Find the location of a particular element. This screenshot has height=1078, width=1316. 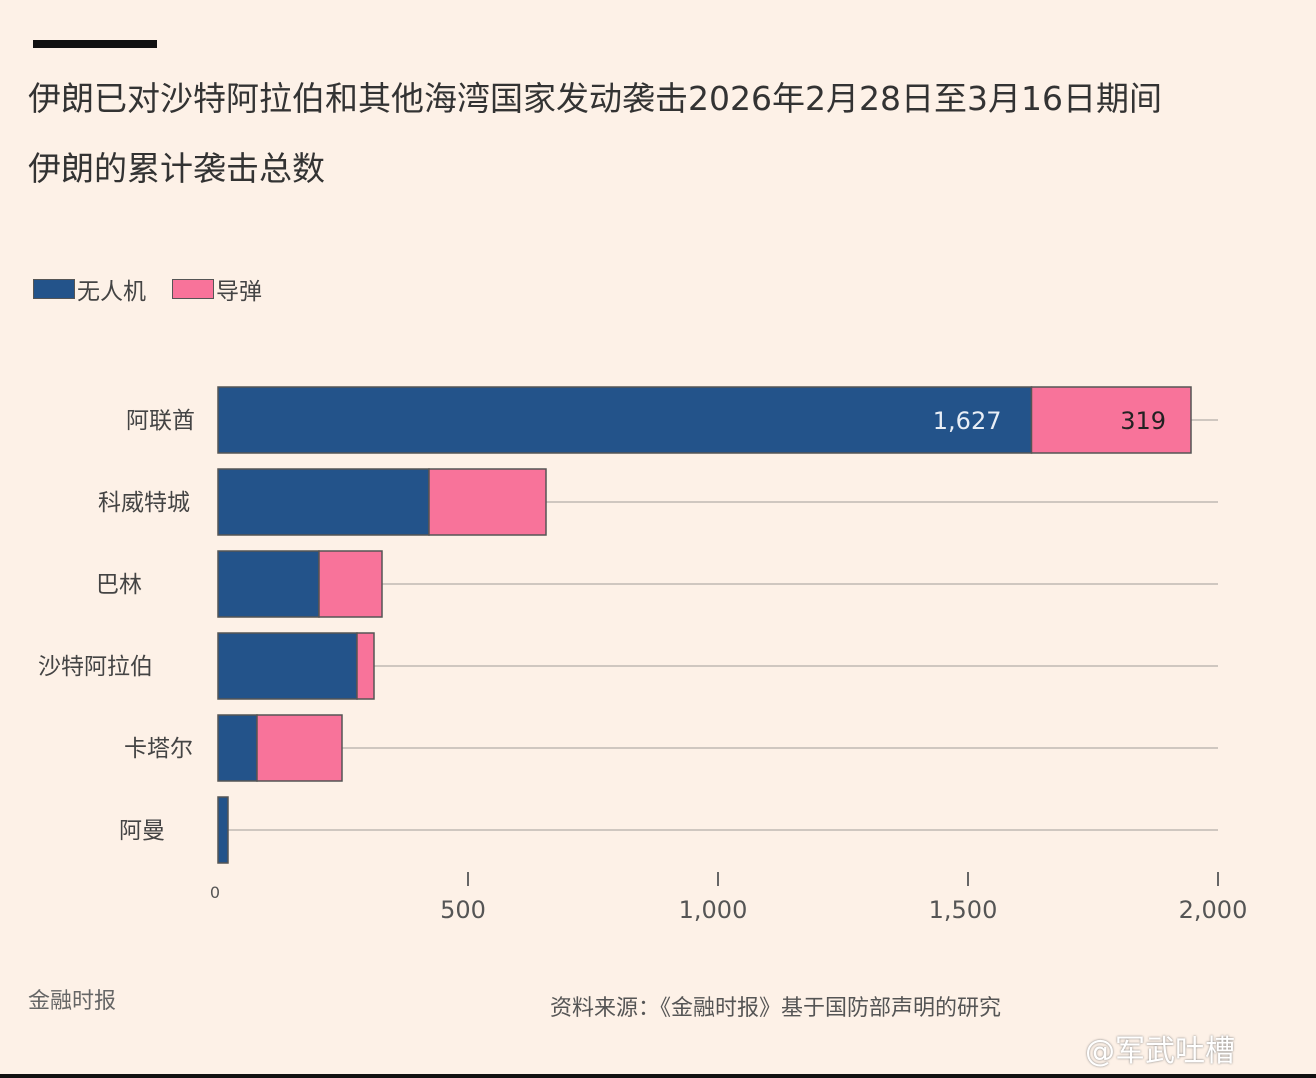

source-note: 资料来源：《金融时报》基于国防部声明的研究 is located at coordinates (776, 1008).